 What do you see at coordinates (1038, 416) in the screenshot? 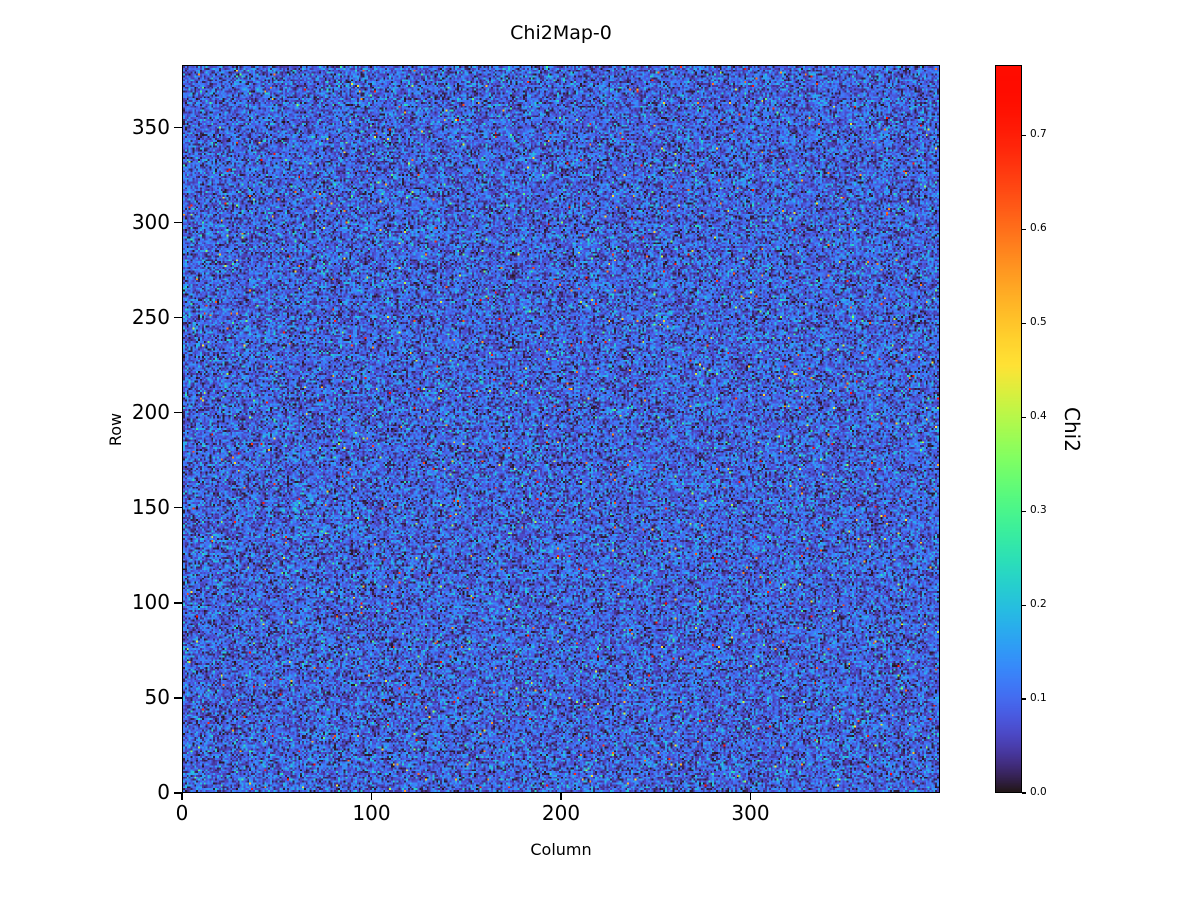
I see `colorbar-tick-label: 0.4` at bounding box center [1038, 416].